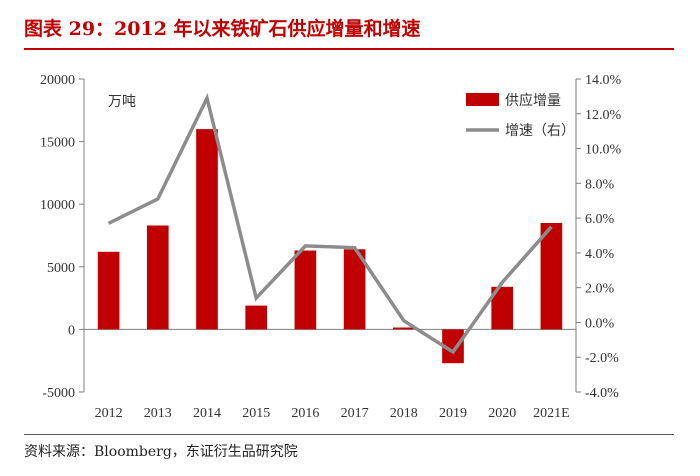  Describe the element at coordinates (502, 308) in the screenshot. I see `bar-2020` at that location.